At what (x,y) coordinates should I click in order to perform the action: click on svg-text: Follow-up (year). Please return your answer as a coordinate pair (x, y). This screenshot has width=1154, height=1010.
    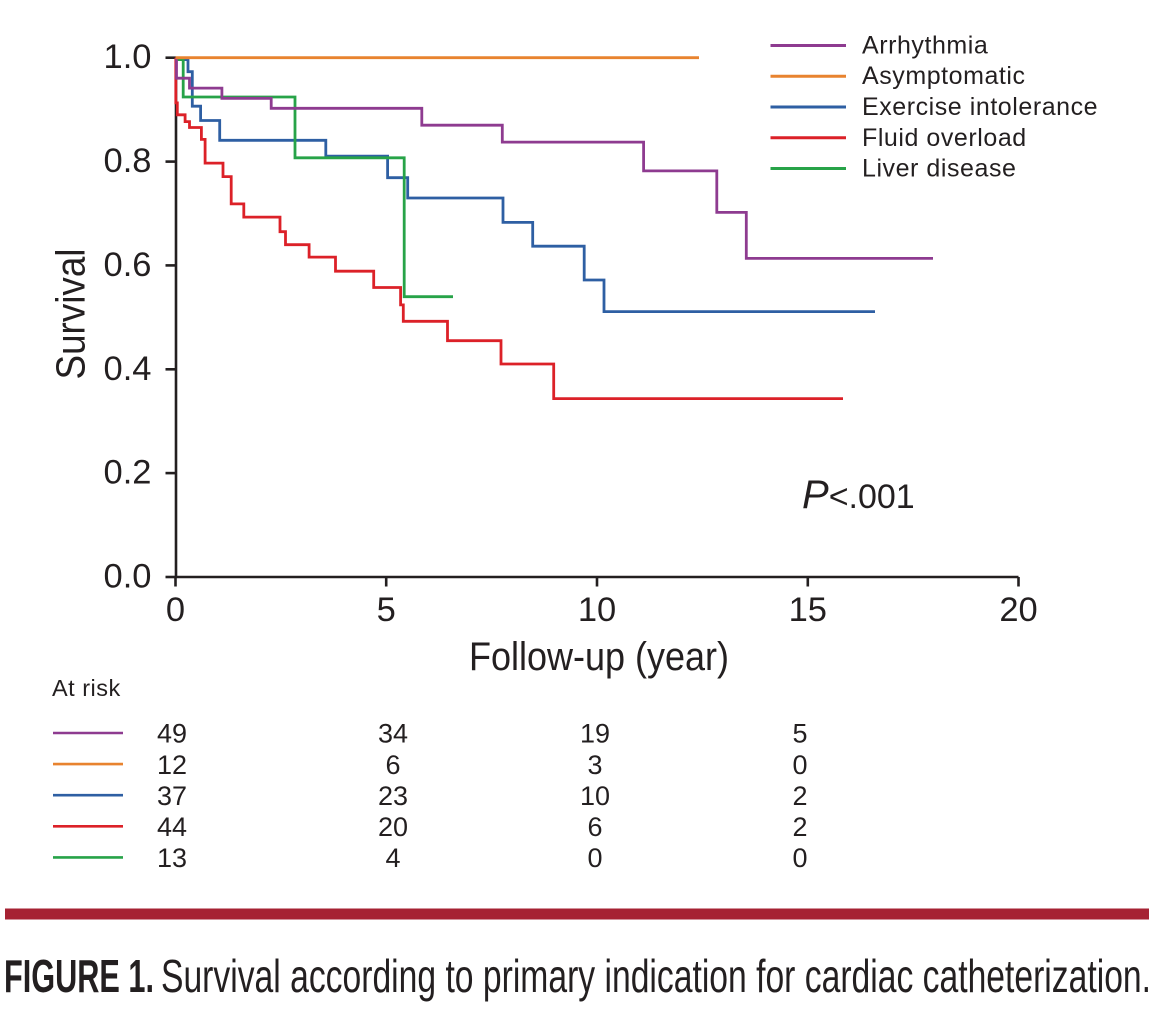
    Looking at the image, I should click on (599, 657).